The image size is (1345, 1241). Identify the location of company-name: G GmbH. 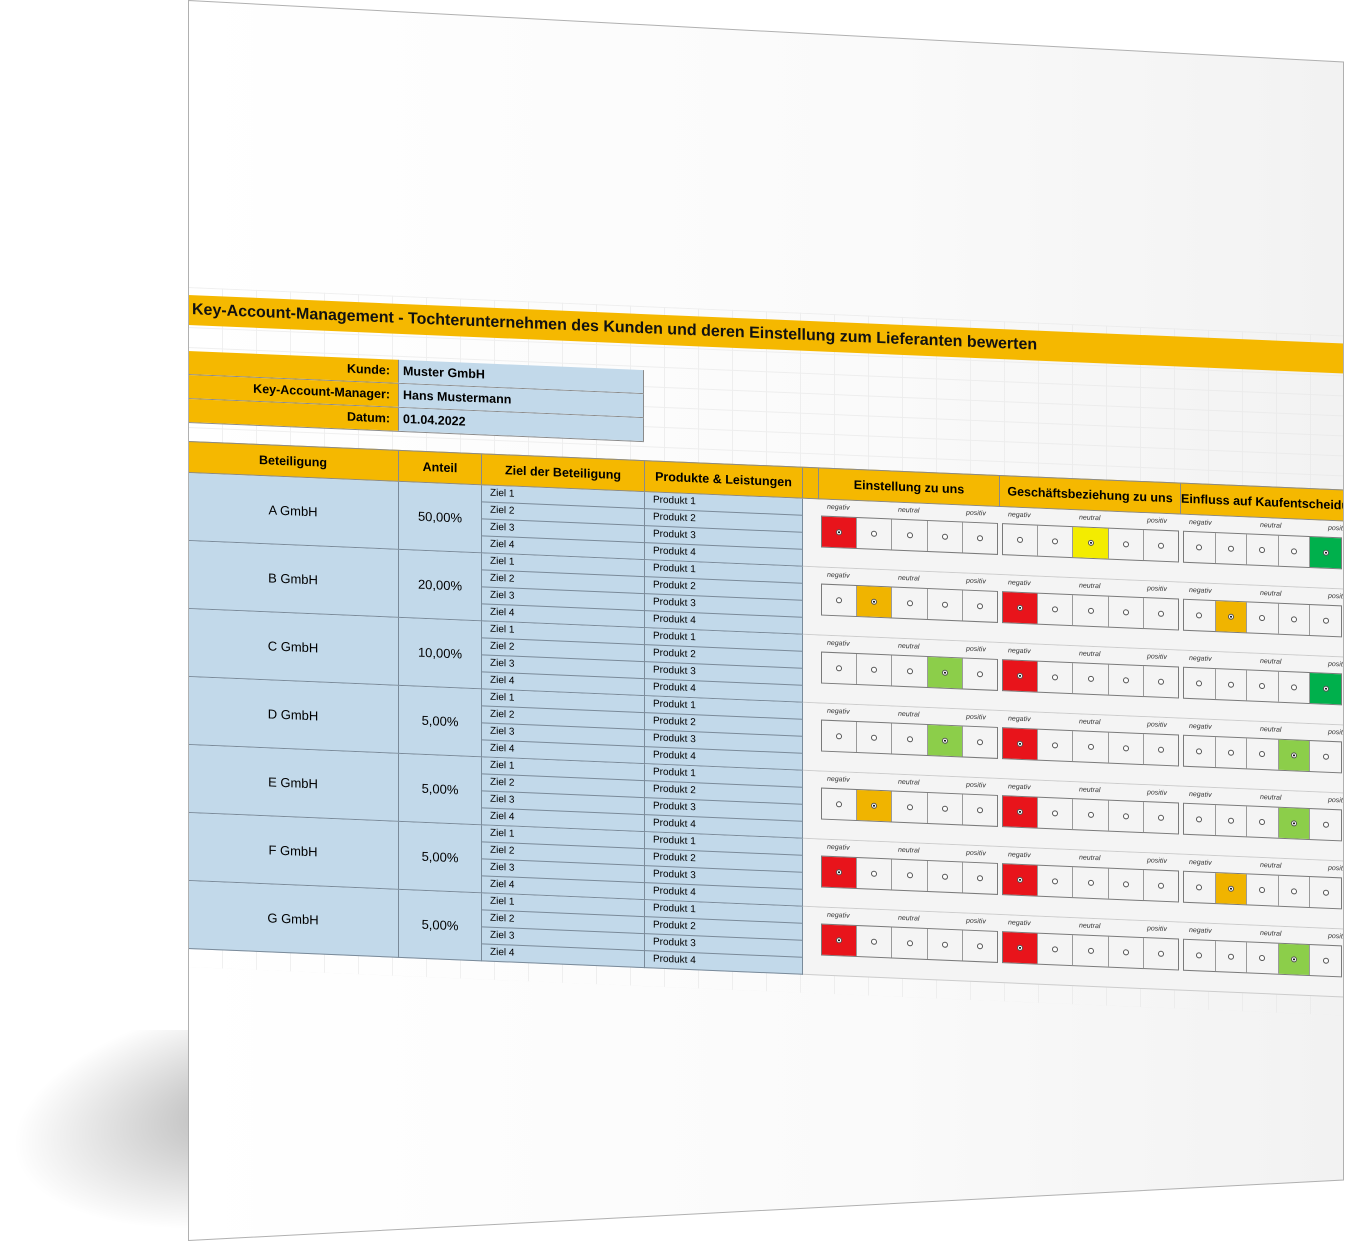
(293, 919).